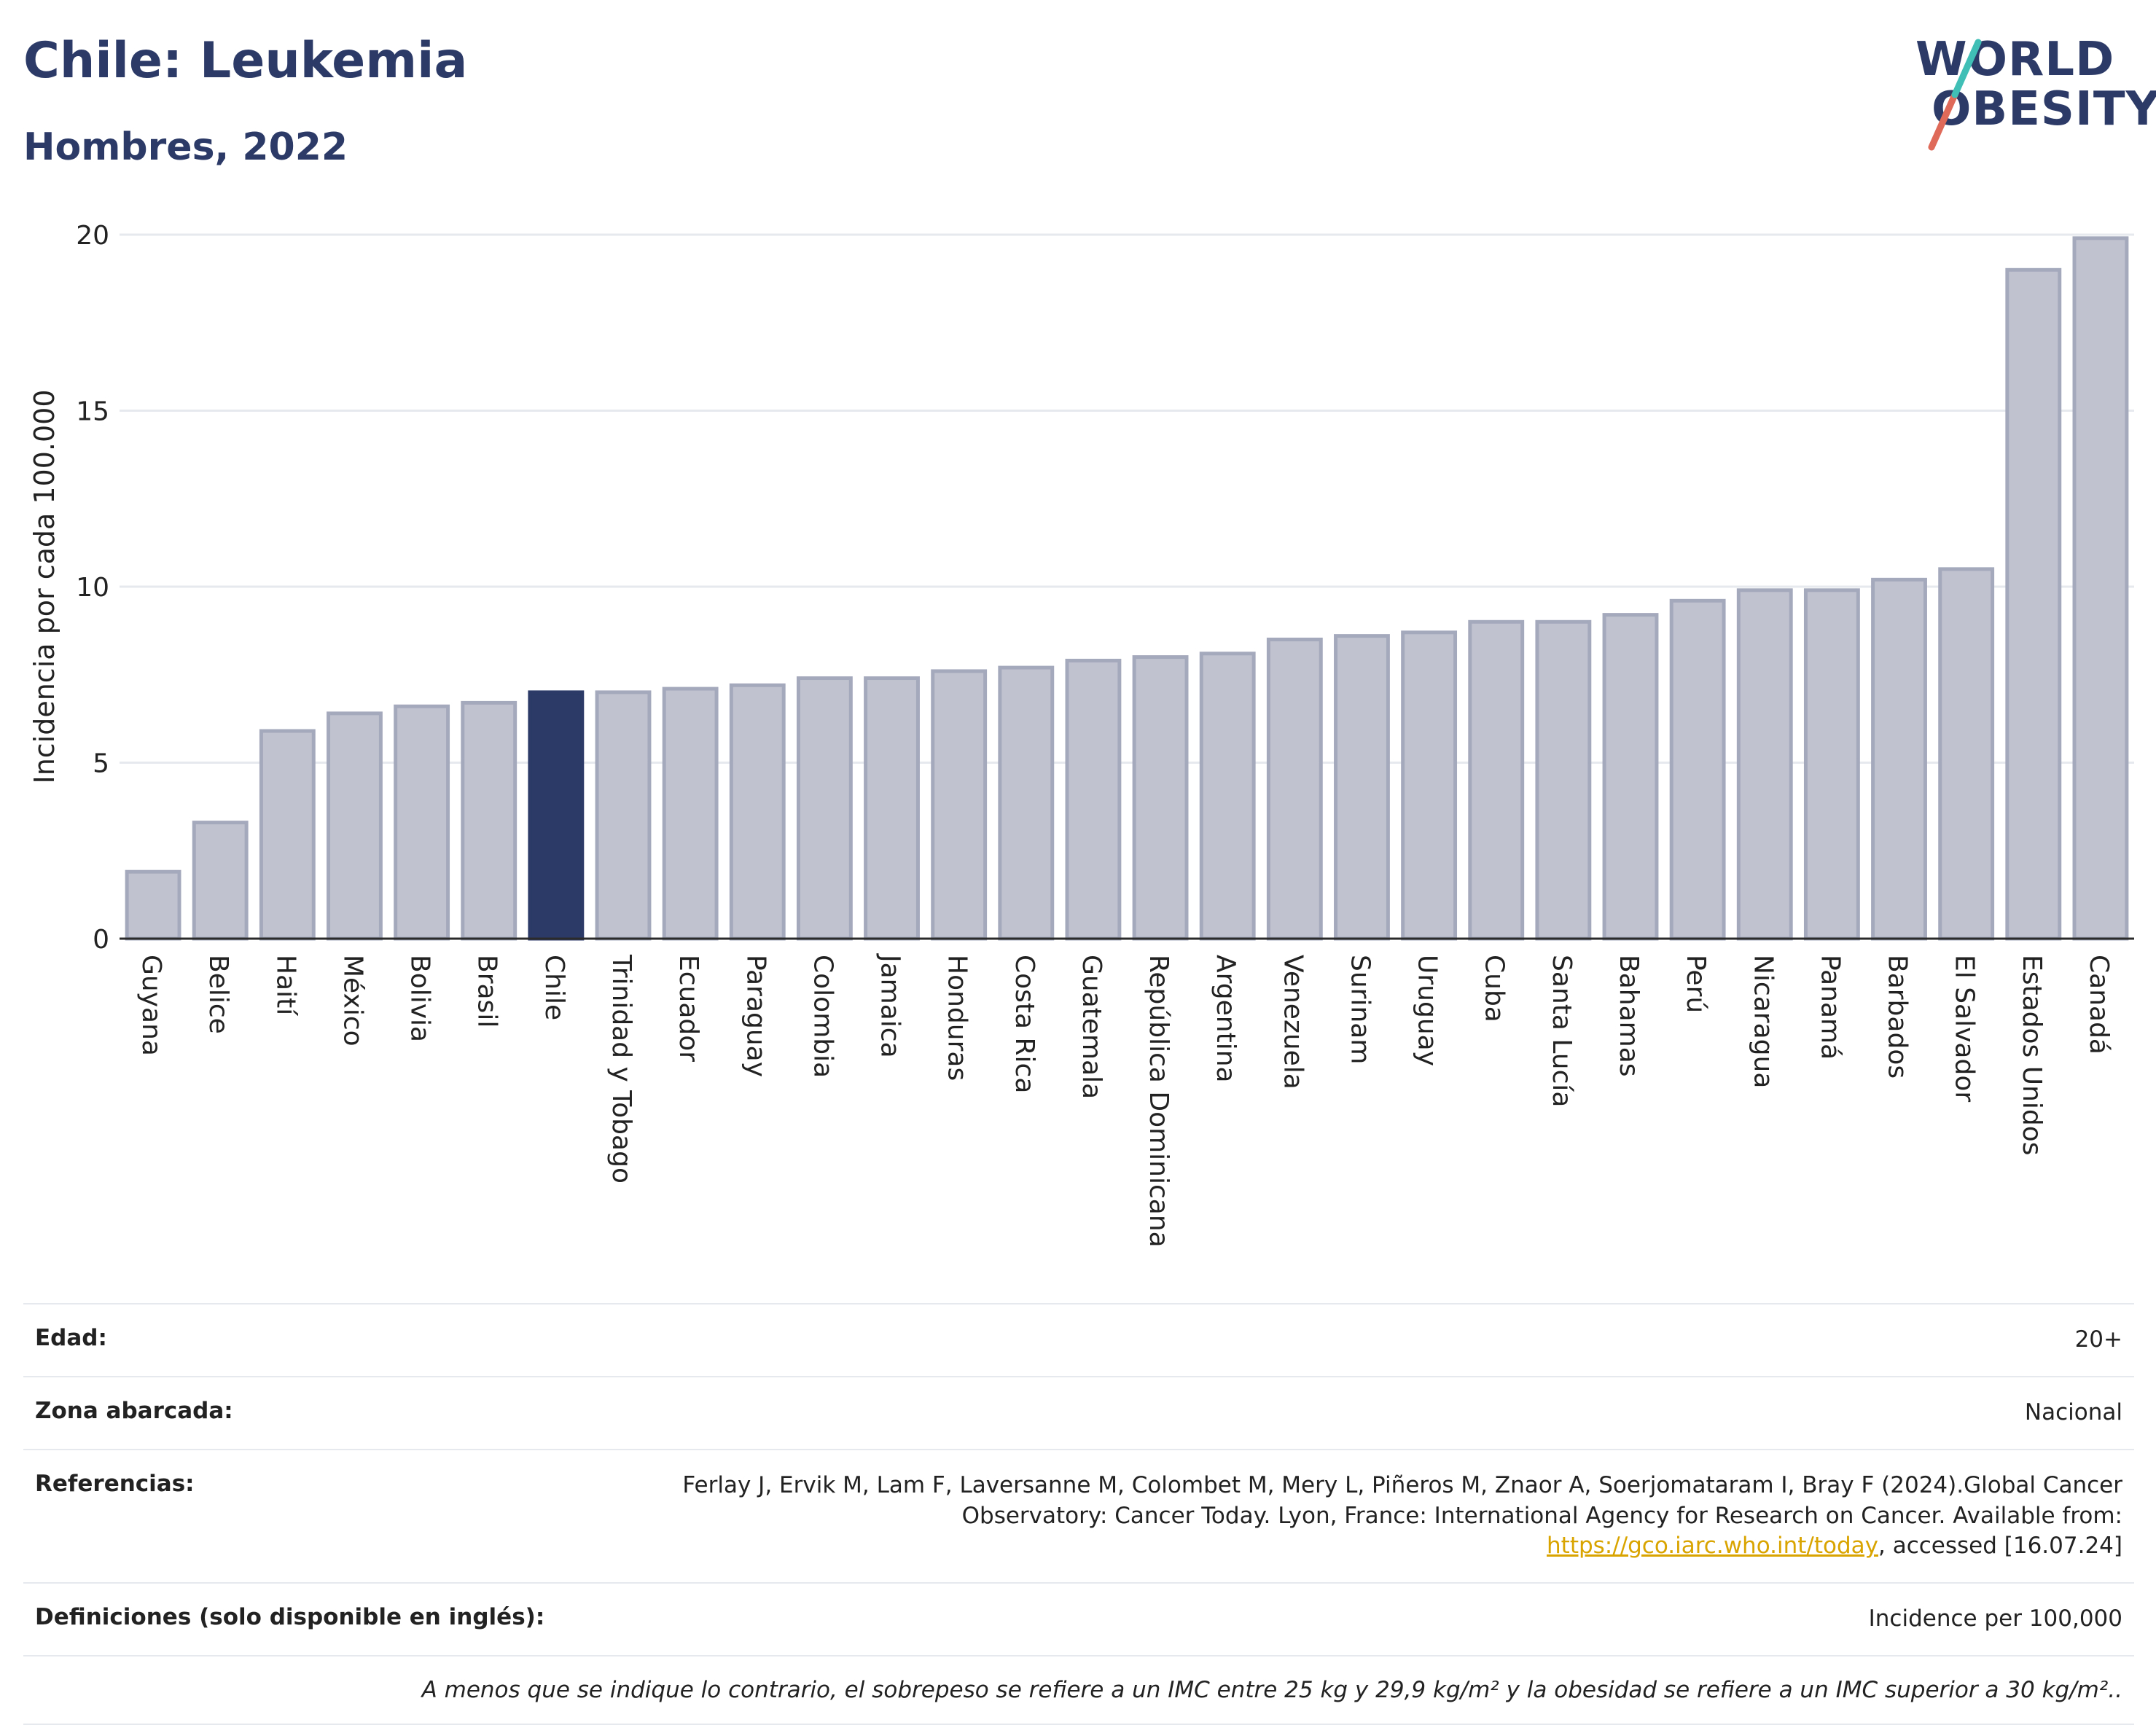  I want to click on references-label: Referencias:, so click(115, 1483).